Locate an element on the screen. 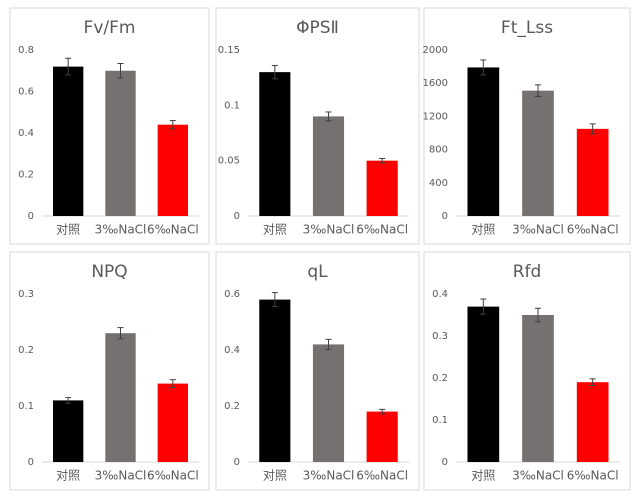  chart-title: qL is located at coordinates (317, 272).